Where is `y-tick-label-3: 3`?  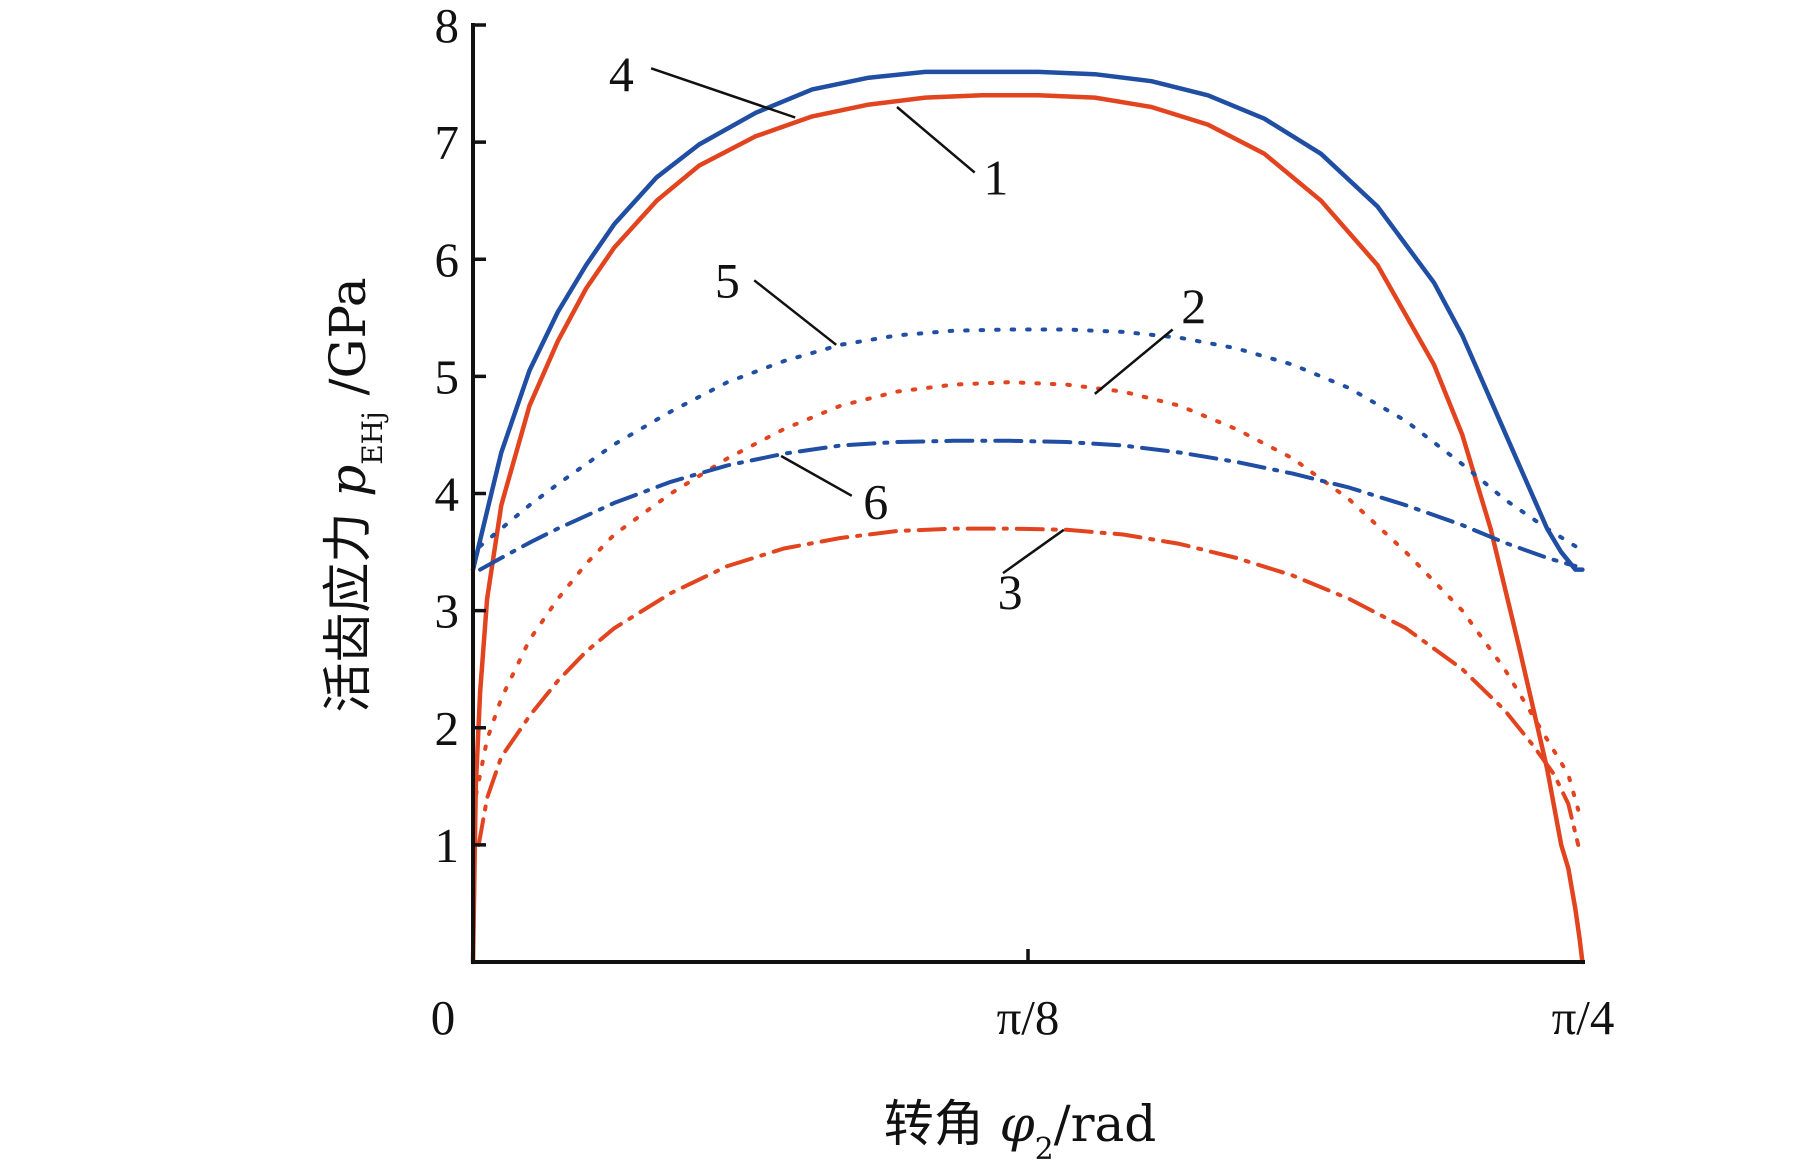
y-tick-label-3: 3 is located at coordinates (447, 611).